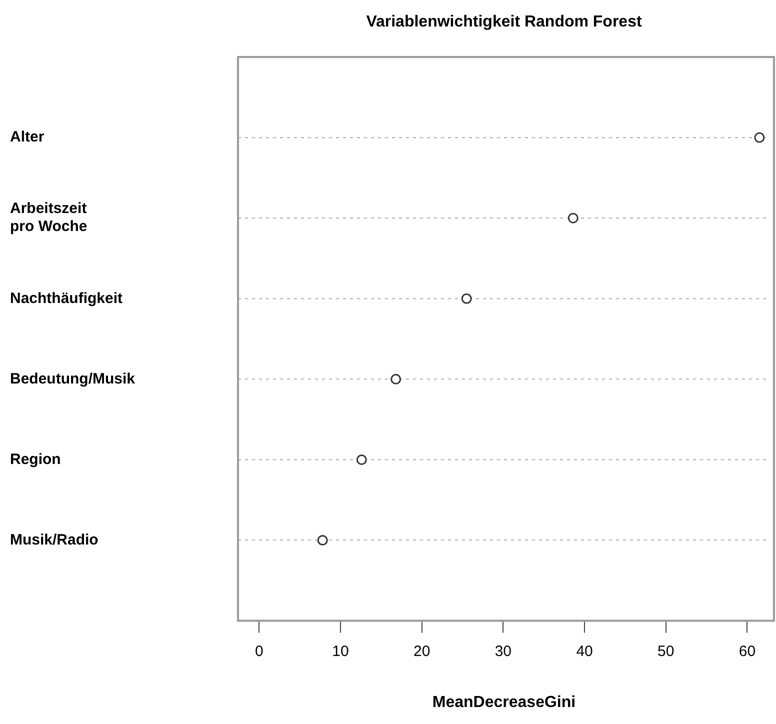  Describe the element at coordinates (54, 539) in the screenshot. I see `y-tick-label: Musik/Radio` at that location.